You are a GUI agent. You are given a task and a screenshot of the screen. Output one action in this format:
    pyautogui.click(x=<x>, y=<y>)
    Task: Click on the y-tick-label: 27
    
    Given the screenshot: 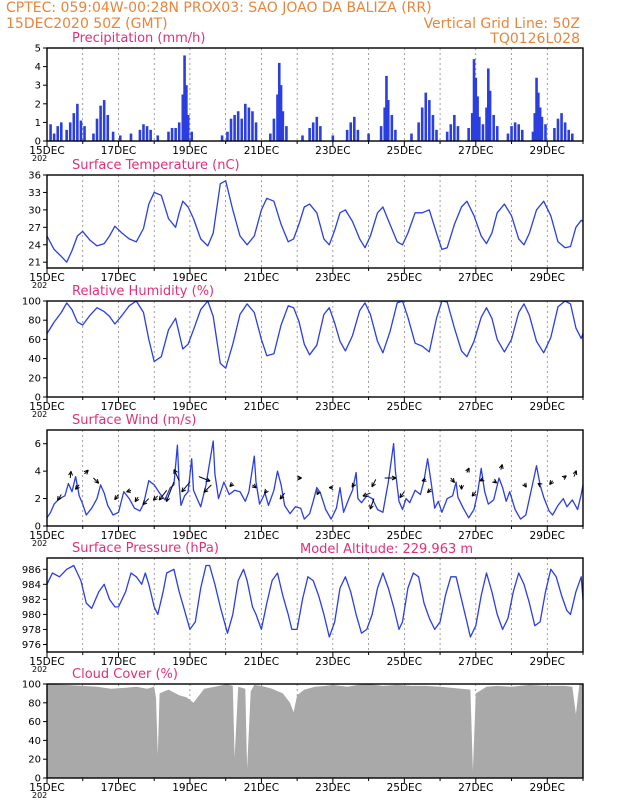 What is the action you would take?
    pyautogui.click(x=34, y=228)
    